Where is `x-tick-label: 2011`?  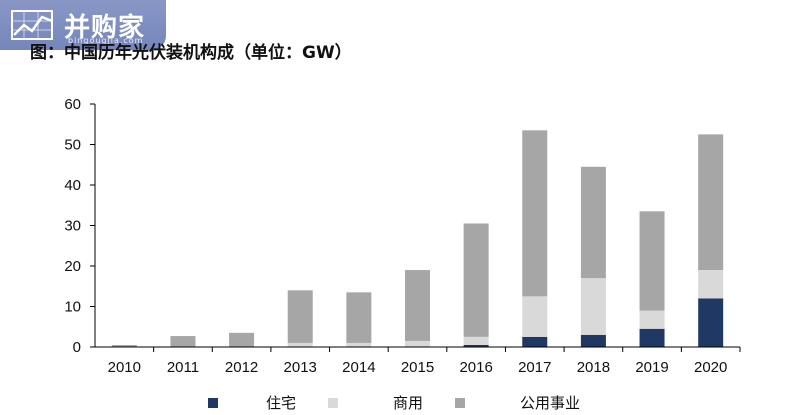 x-tick-label: 2011 is located at coordinates (183, 367).